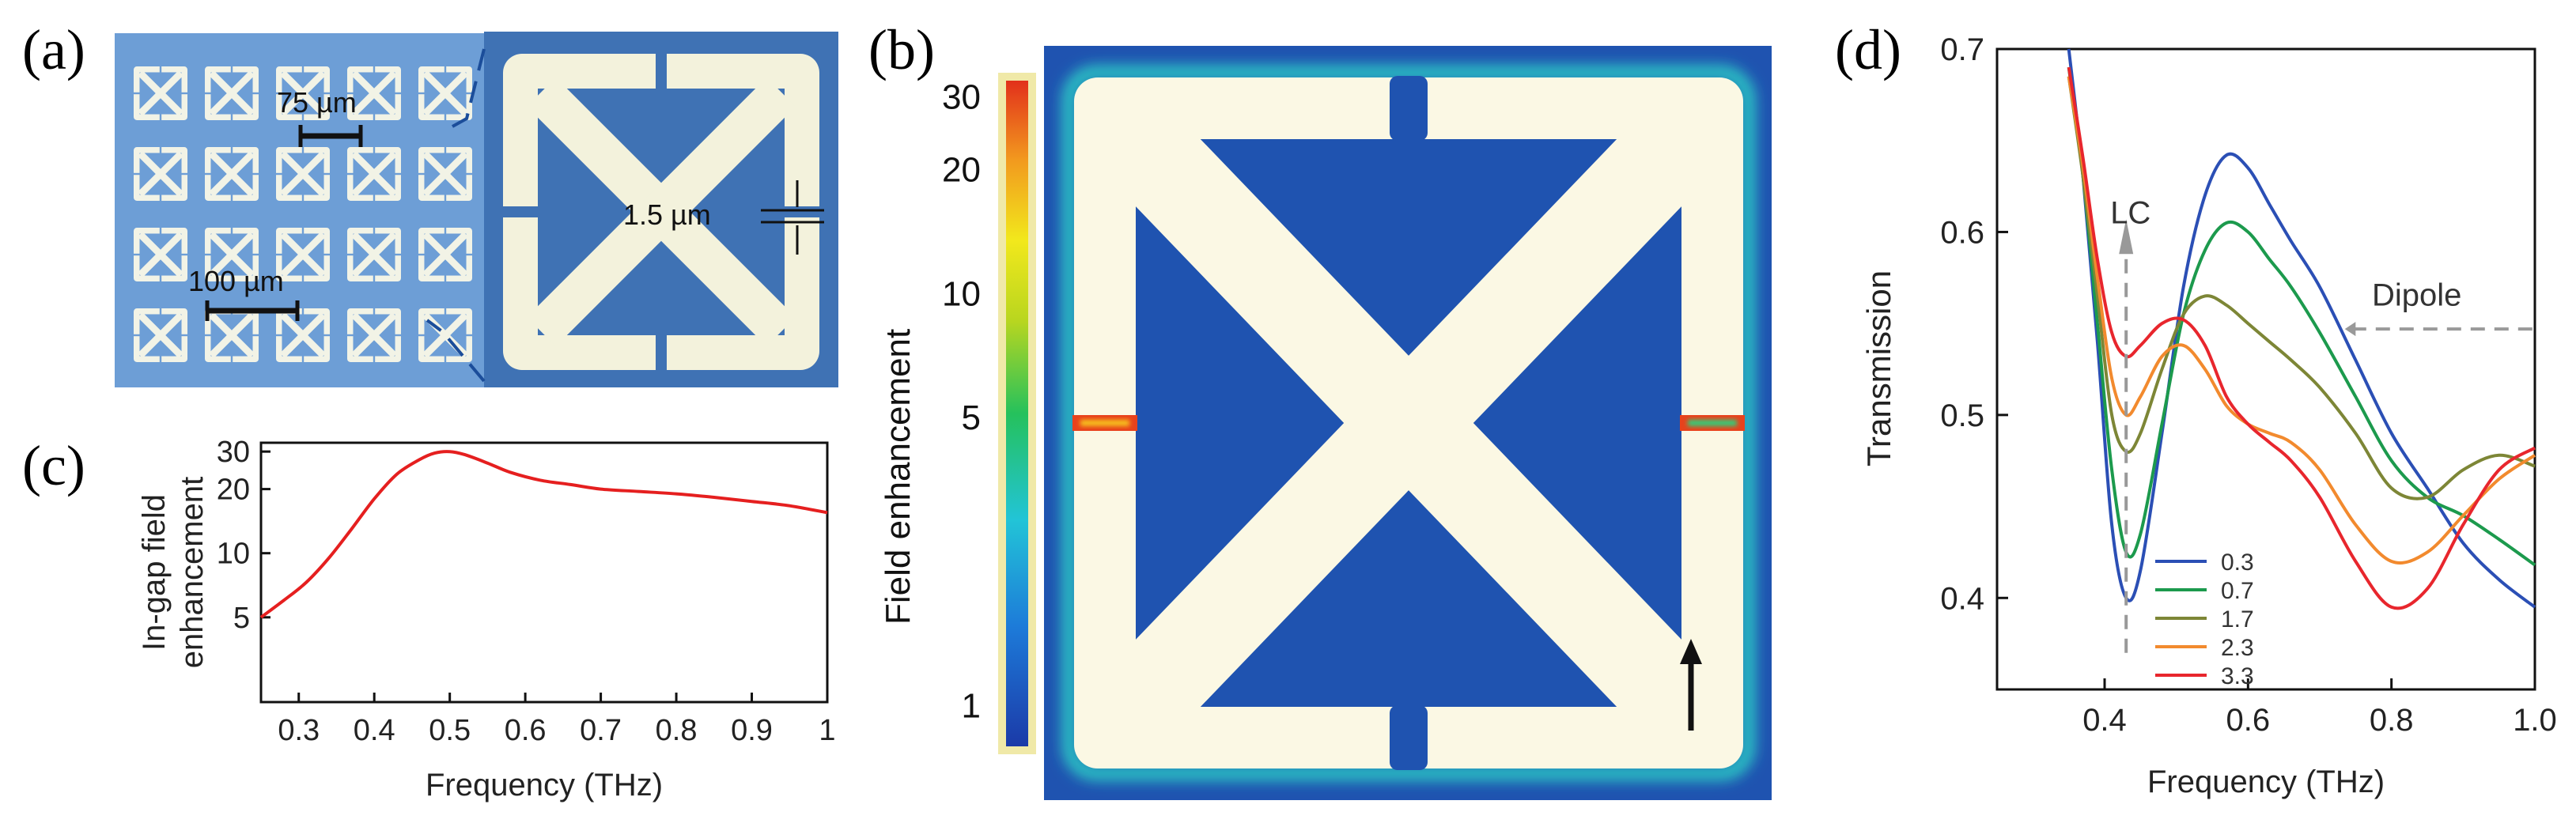 The width and height of the screenshot is (2576, 827). I want to click on annotations-d: LC Dipole, so click(2322, 424).